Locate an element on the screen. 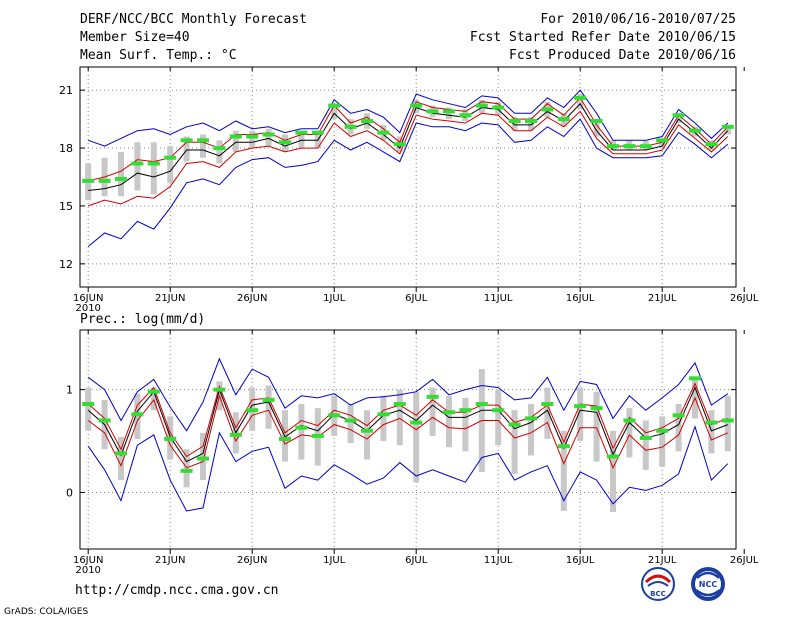 The width and height of the screenshot is (800, 620). temp-ytick-label: 18 is located at coordinates (66, 148).